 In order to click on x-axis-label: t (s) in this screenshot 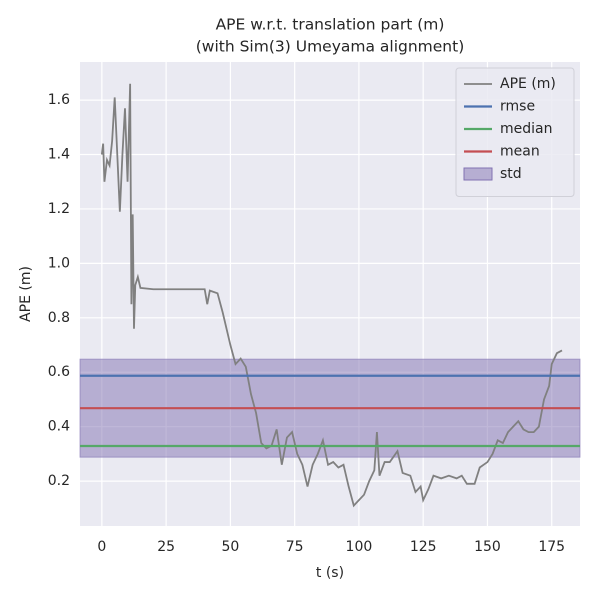, I will do `click(330, 573)`.